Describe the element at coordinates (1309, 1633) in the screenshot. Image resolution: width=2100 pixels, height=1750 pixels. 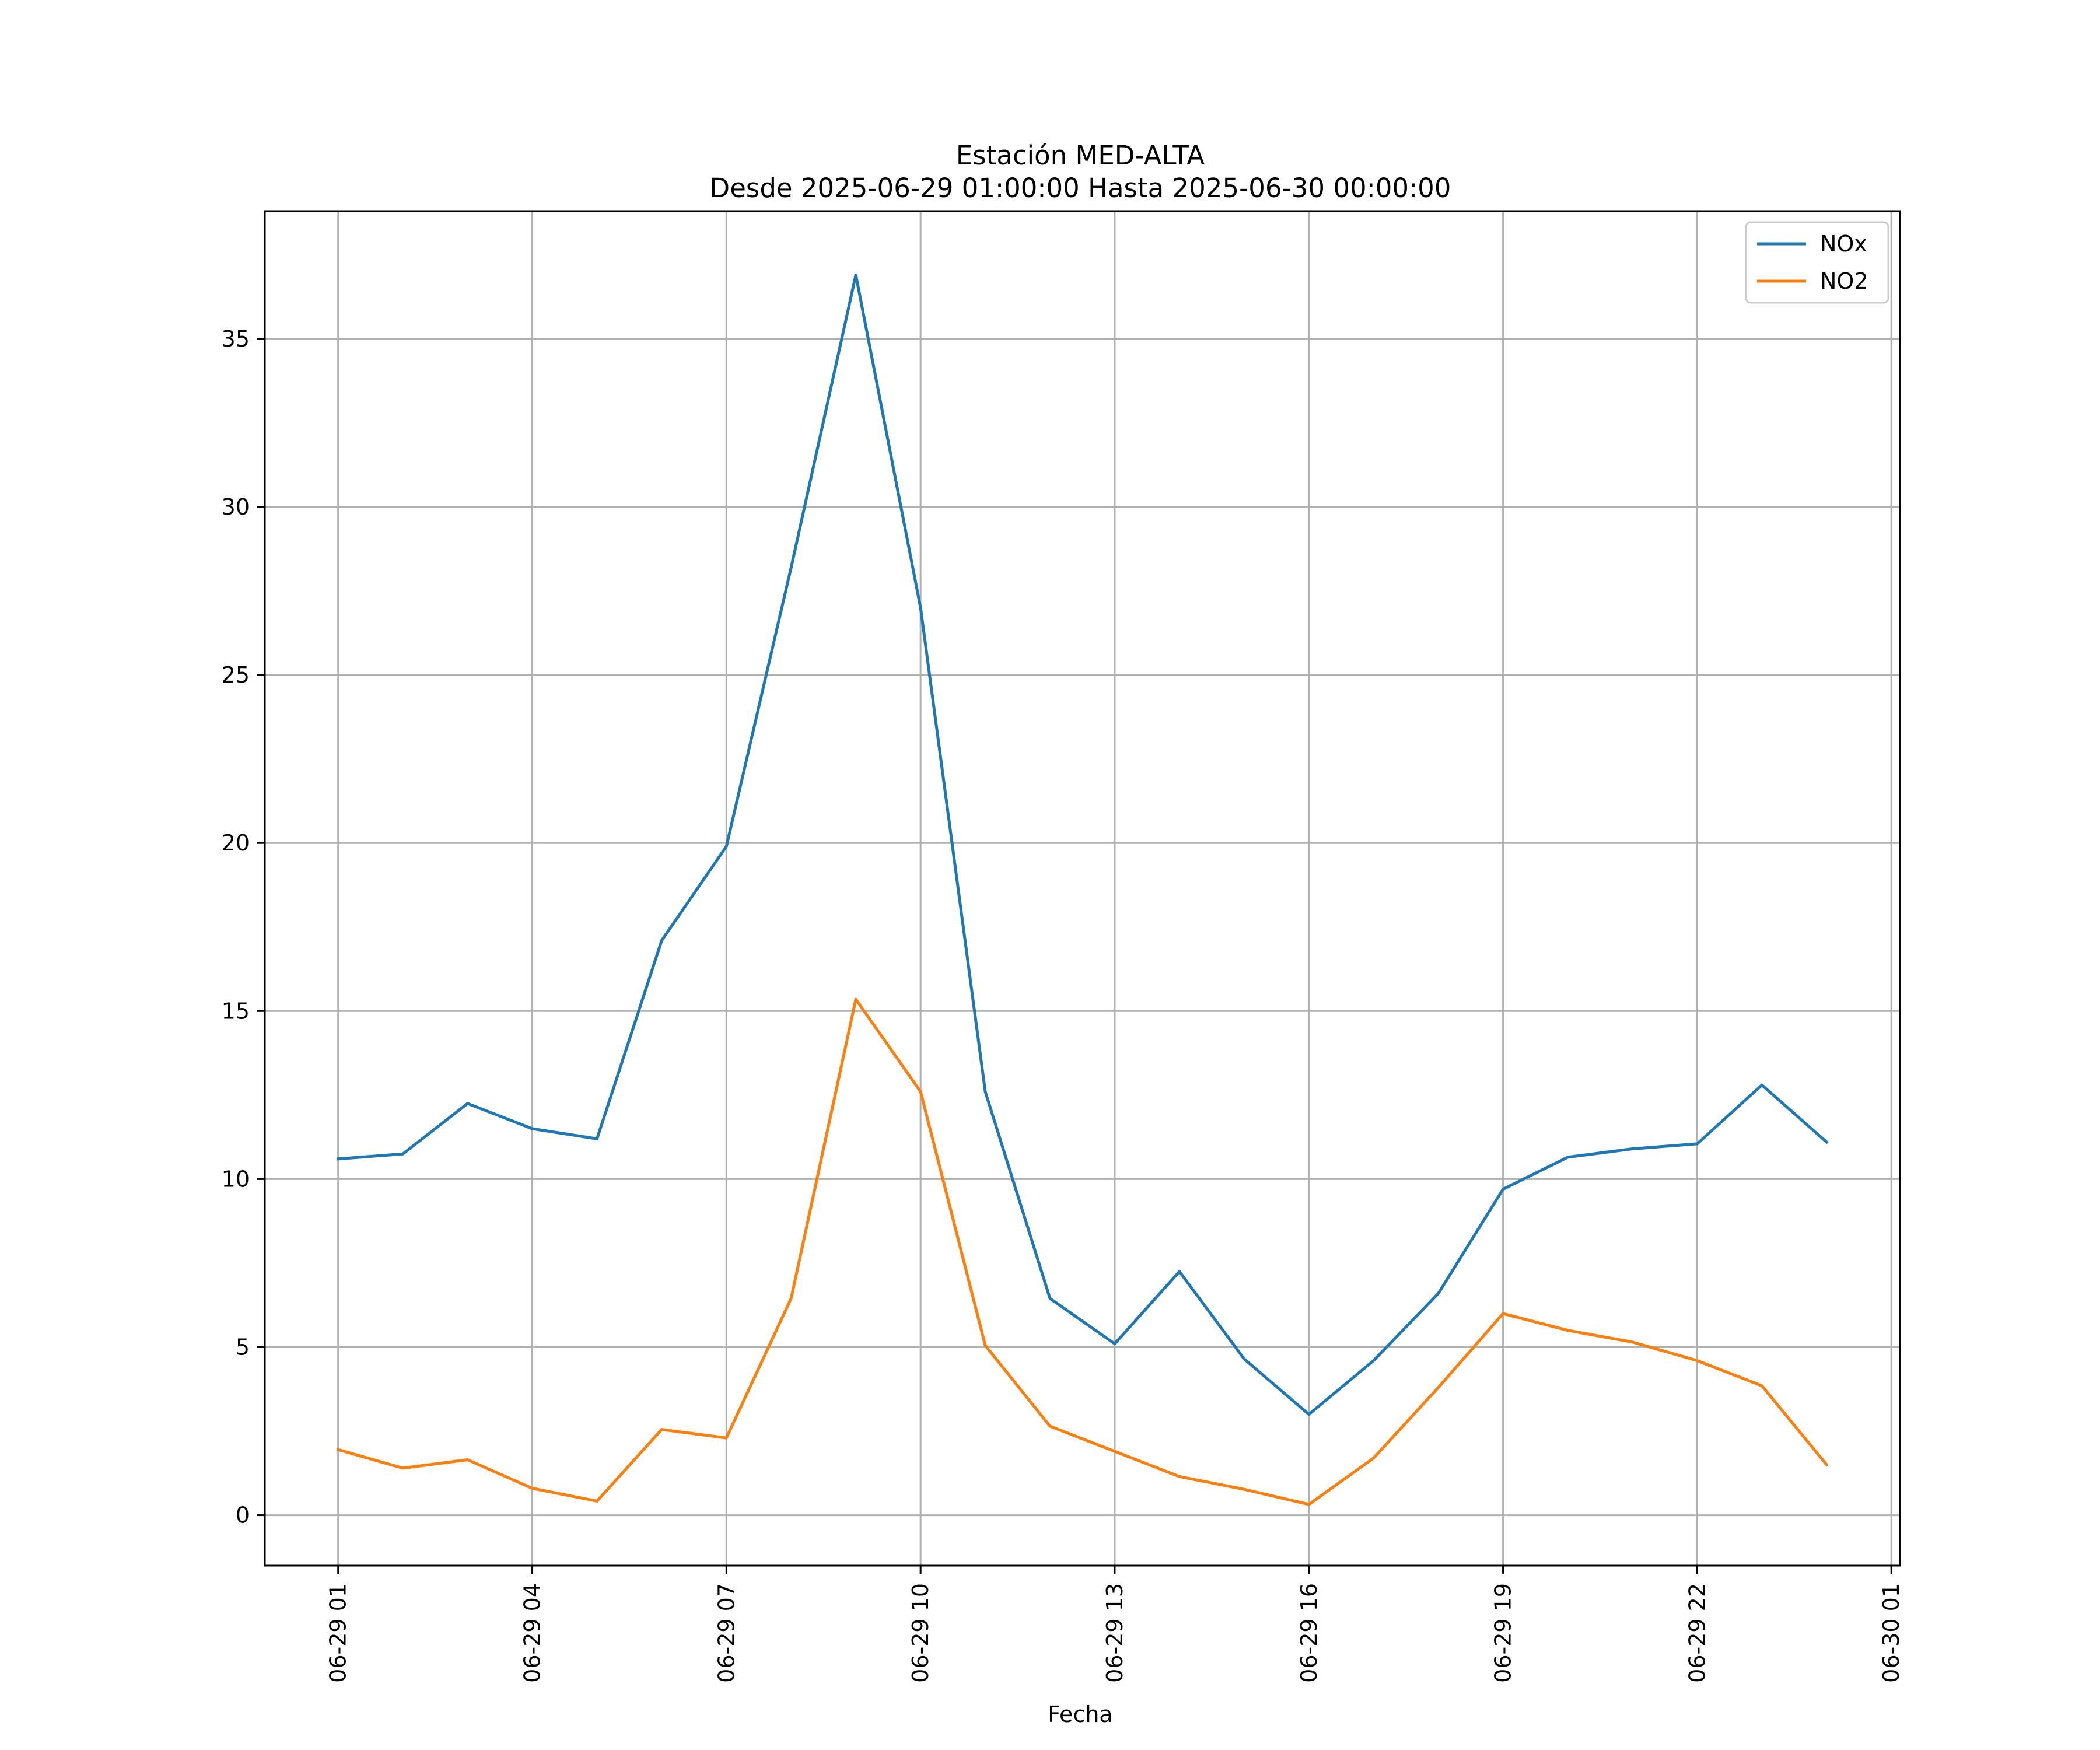
I see `x-tick-label: 06-29 16` at that location.